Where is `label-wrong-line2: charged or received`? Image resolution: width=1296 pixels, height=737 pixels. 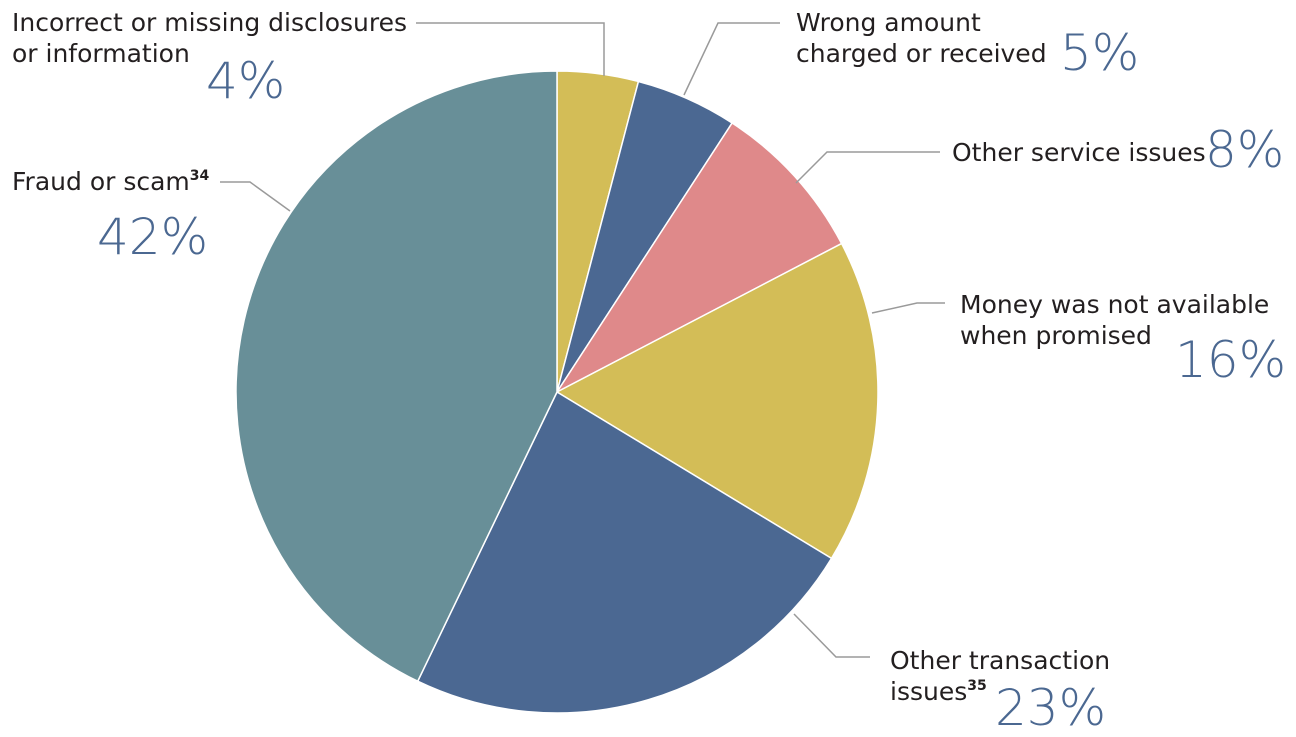 label-wrong-line2: charged or received is located at coordinates (921, 53).